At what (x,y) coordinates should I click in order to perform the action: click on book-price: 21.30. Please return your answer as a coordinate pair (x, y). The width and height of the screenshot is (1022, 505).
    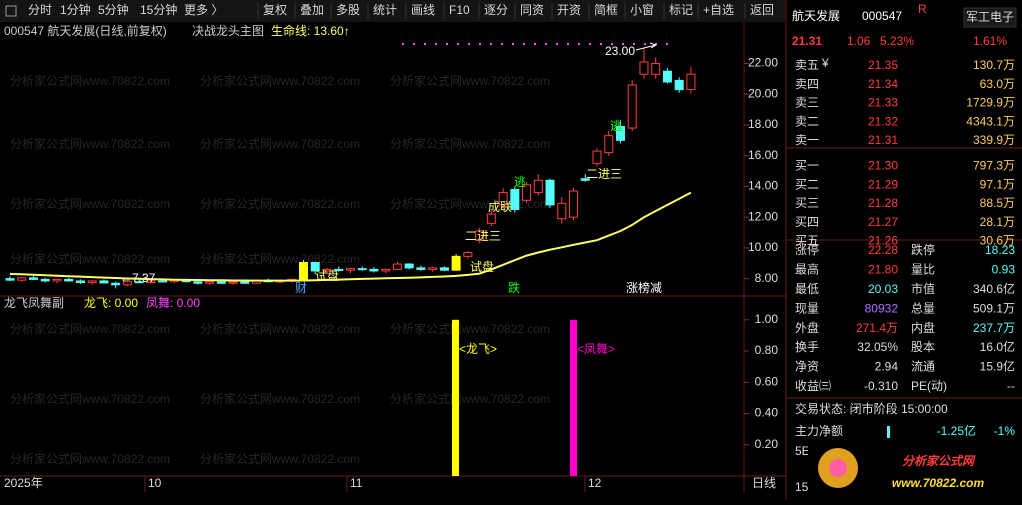
    Looking at the image, I should click on (883, 166).